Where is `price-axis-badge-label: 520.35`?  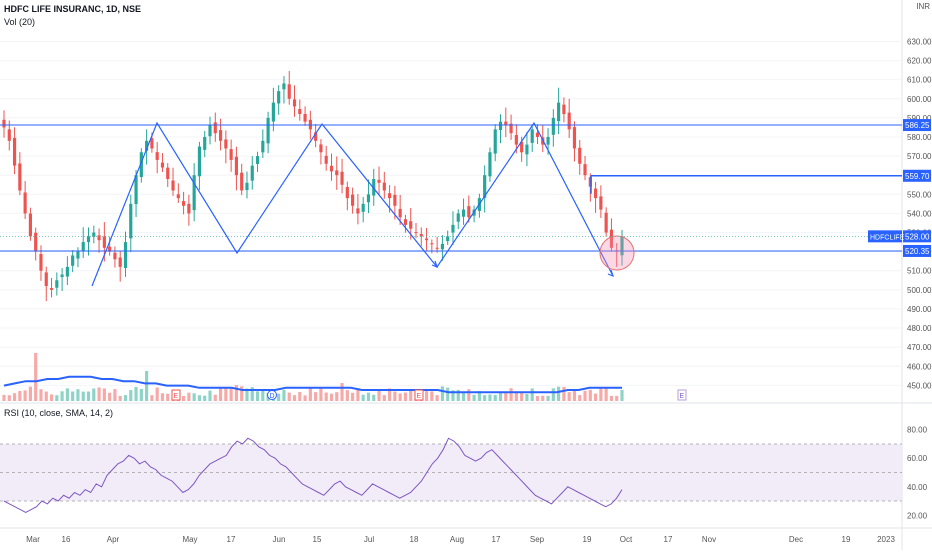
price-axis-badge-label: 520.35 is located at coordinates (917, 251).